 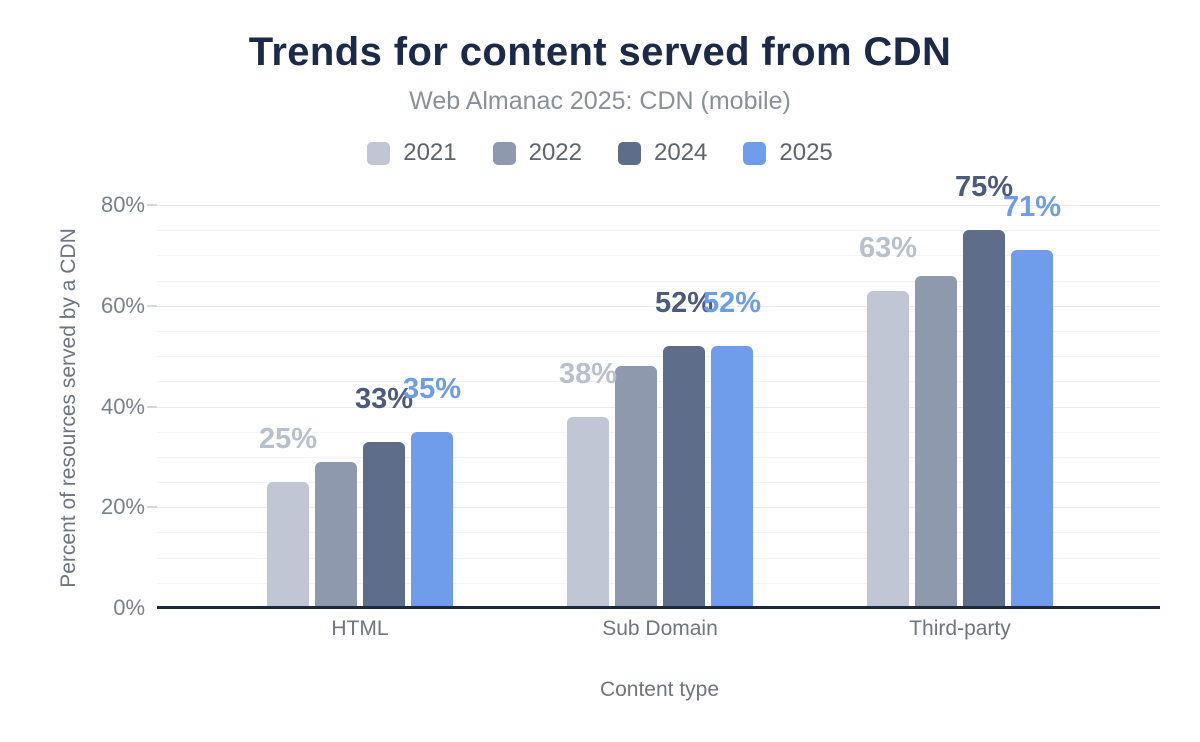 What do you see at coordinates (360, 628) in the screenshot?
I see `x-category-label: HTML` at bounding box center [360, 628].